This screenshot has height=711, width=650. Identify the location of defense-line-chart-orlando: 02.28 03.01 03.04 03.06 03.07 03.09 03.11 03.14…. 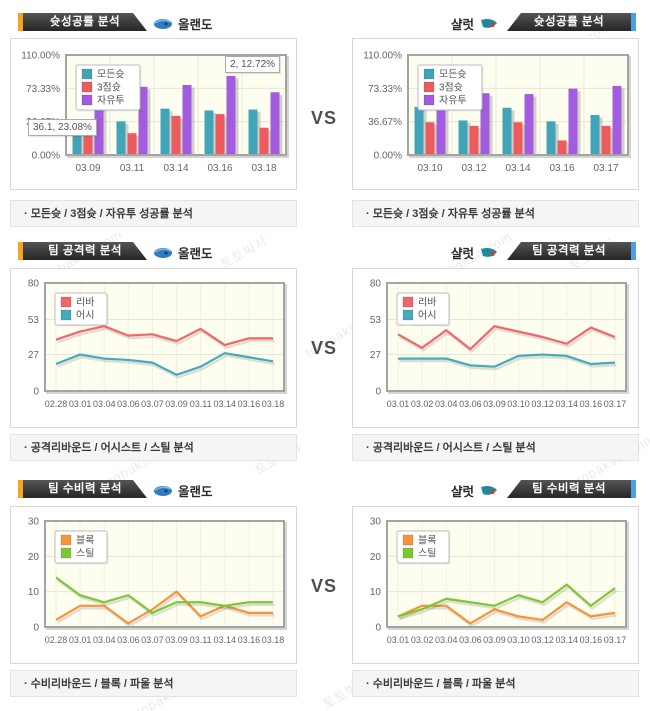
(153, 585).